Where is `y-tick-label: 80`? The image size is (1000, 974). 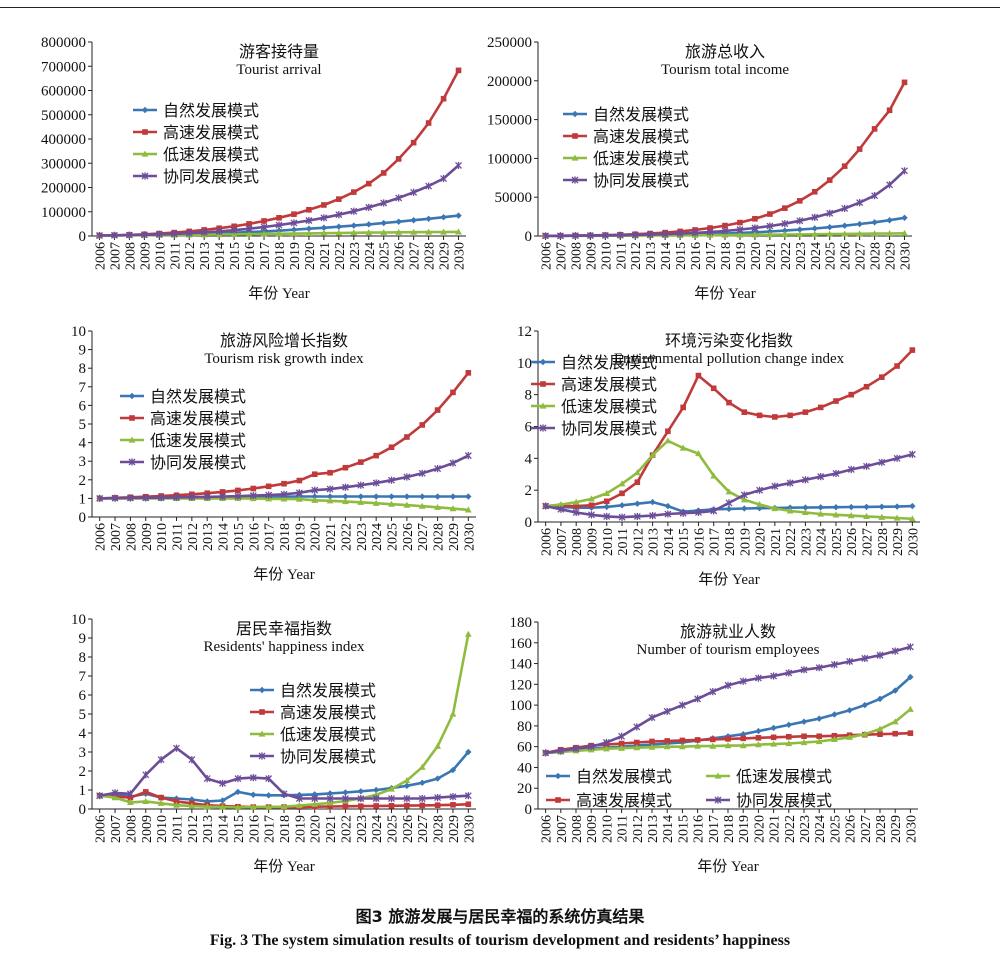 y-tick-label: 80 is located at coordinates (524, 727).